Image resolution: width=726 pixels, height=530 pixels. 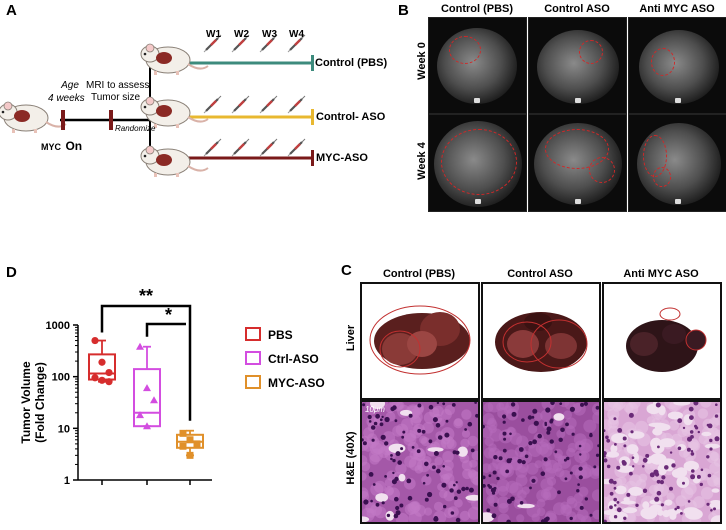 I want to click on y-axis-label-2: (Fold Change), so click(x=40, y=402).